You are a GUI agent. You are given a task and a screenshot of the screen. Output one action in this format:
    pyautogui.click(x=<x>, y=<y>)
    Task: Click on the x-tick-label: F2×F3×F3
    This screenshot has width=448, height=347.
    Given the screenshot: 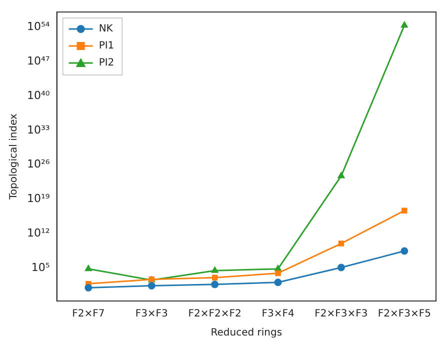 What is the action you would take?
    pyautogui.click(x=341, y=314)
    